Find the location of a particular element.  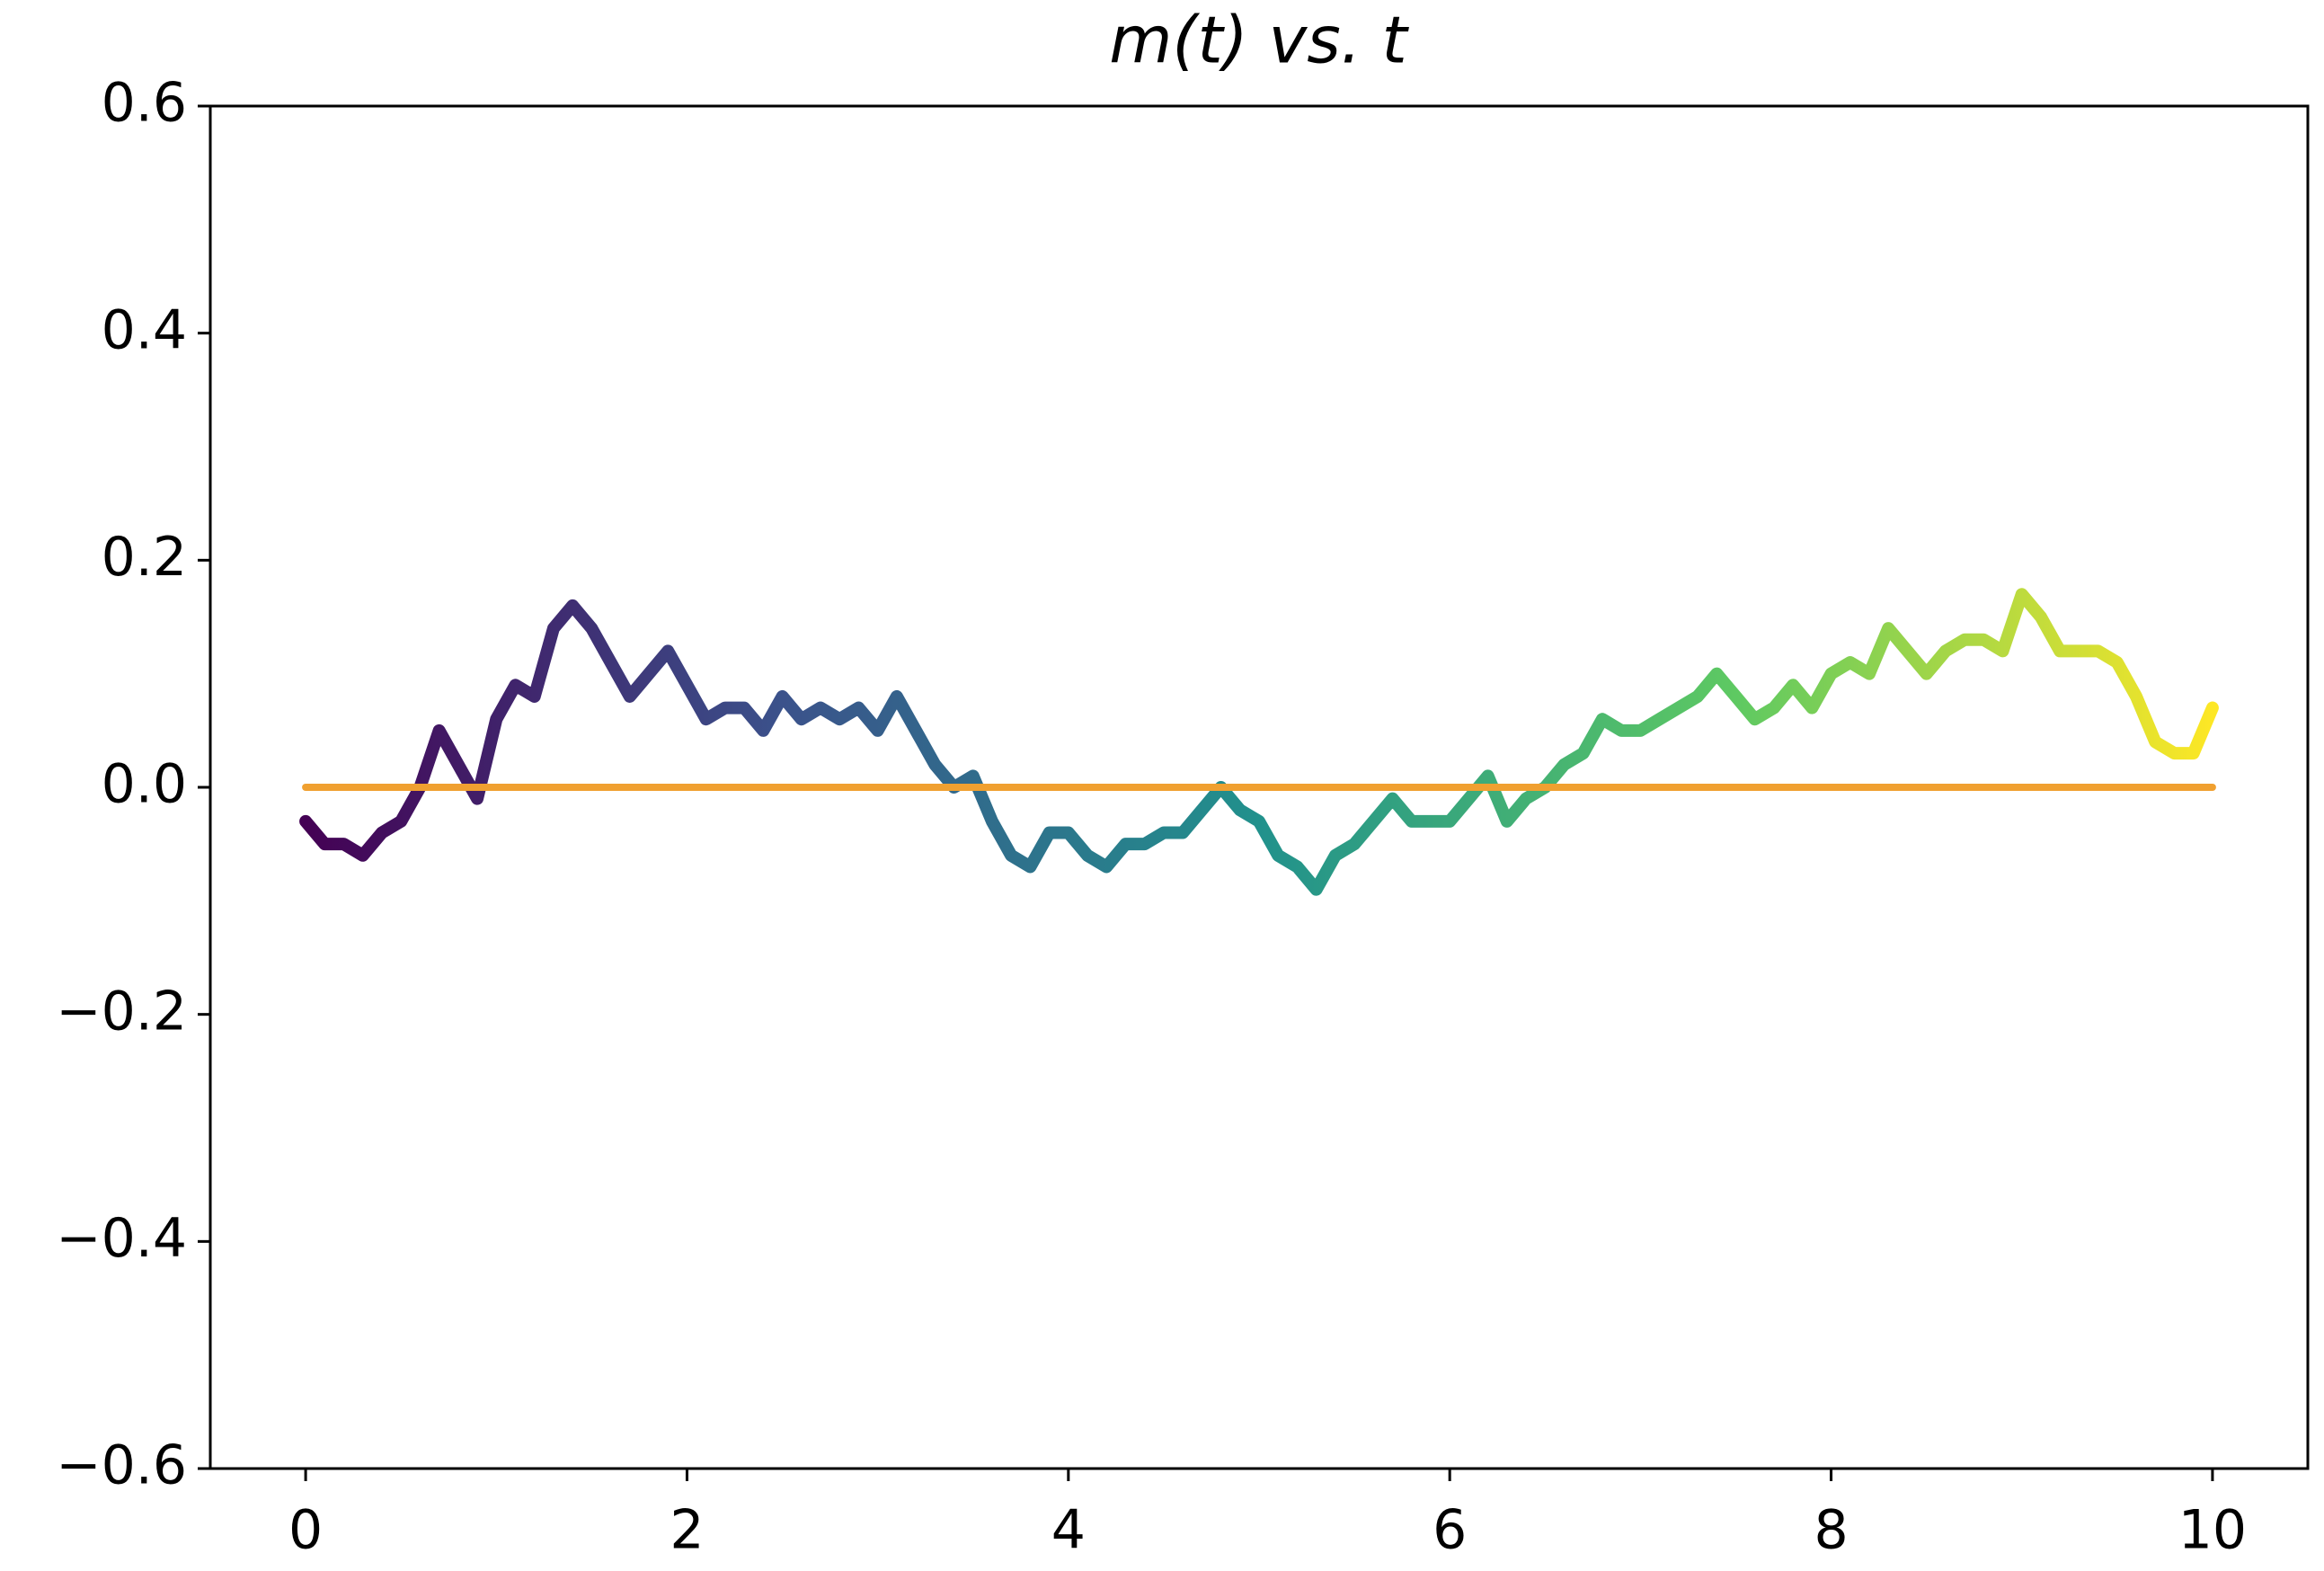

x-tick-label: 10 is located at coordinates (2212, 1530).